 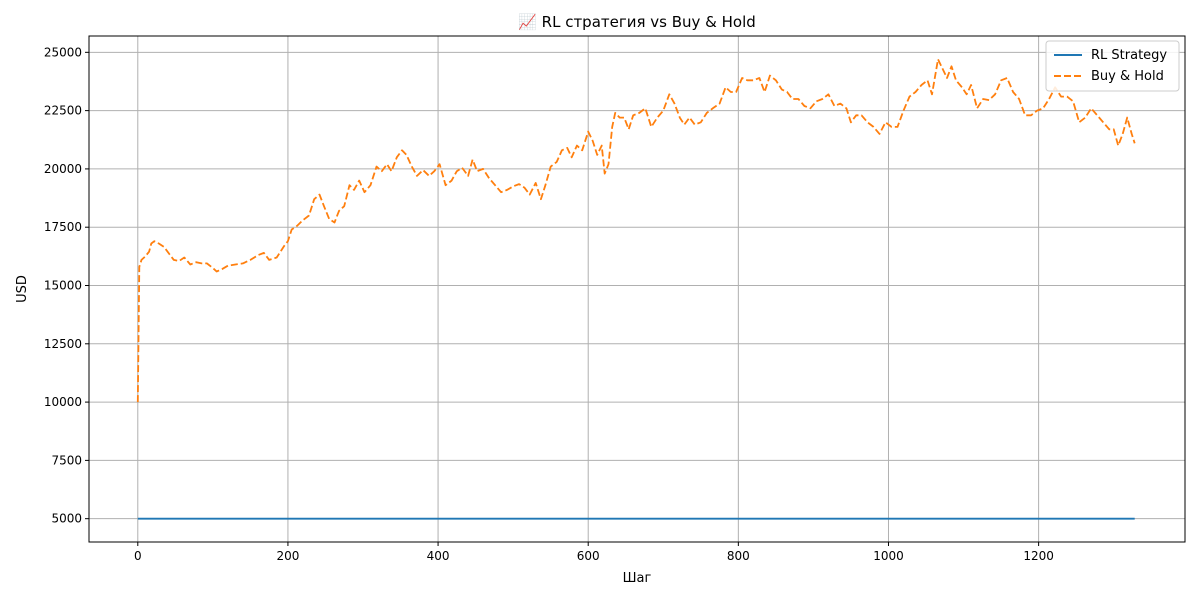 I want to click on chart-title: 📈 RL стратегия vs Buy & Hold, so click(x=637, y=22).